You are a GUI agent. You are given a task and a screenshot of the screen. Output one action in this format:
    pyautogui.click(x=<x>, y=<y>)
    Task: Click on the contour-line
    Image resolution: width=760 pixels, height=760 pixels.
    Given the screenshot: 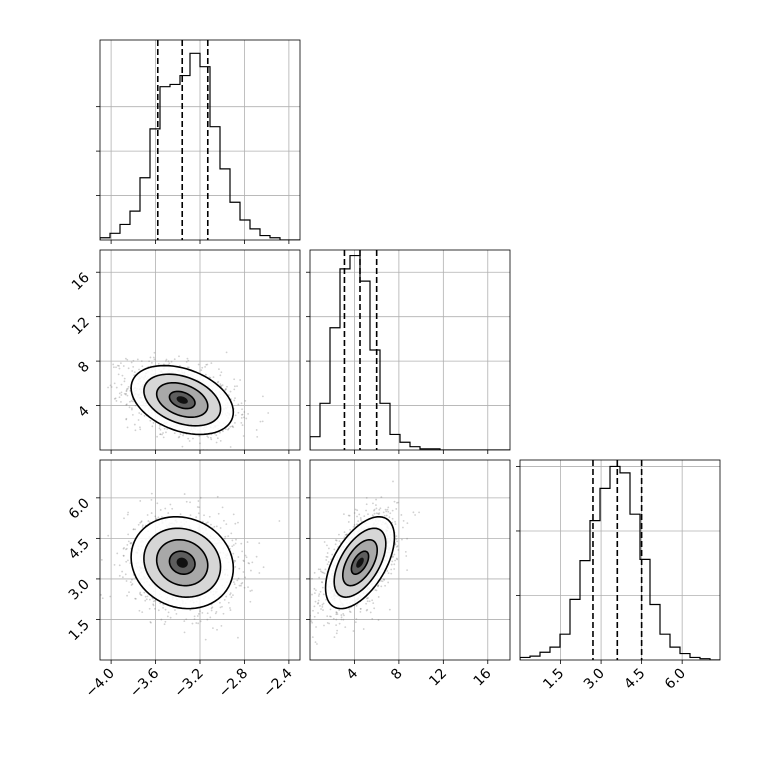 What is the action you would take?
    pyautogui.click(x=182, y=562)
    